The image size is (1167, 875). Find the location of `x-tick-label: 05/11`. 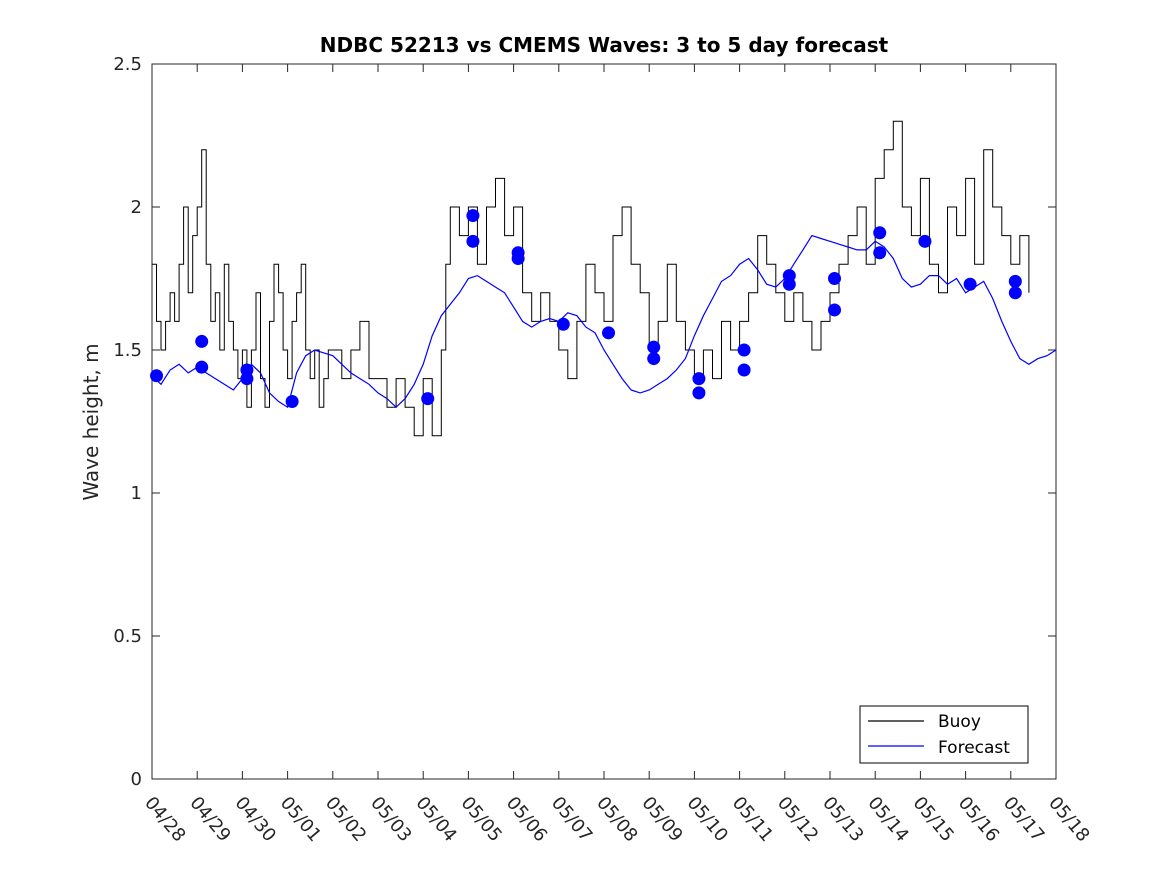

x-tick-label: 05/11 is located at coordinates (752, 819).